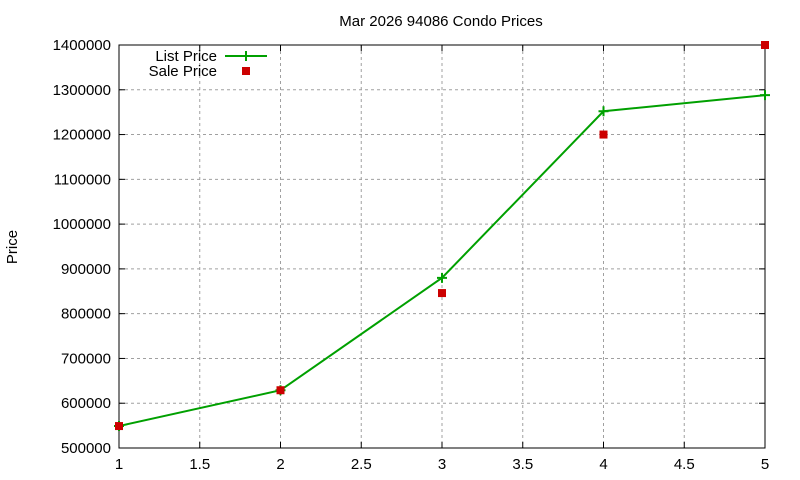 The image size is (800, 480). I want to click on x-tick-label: 4, so click(603, 464).